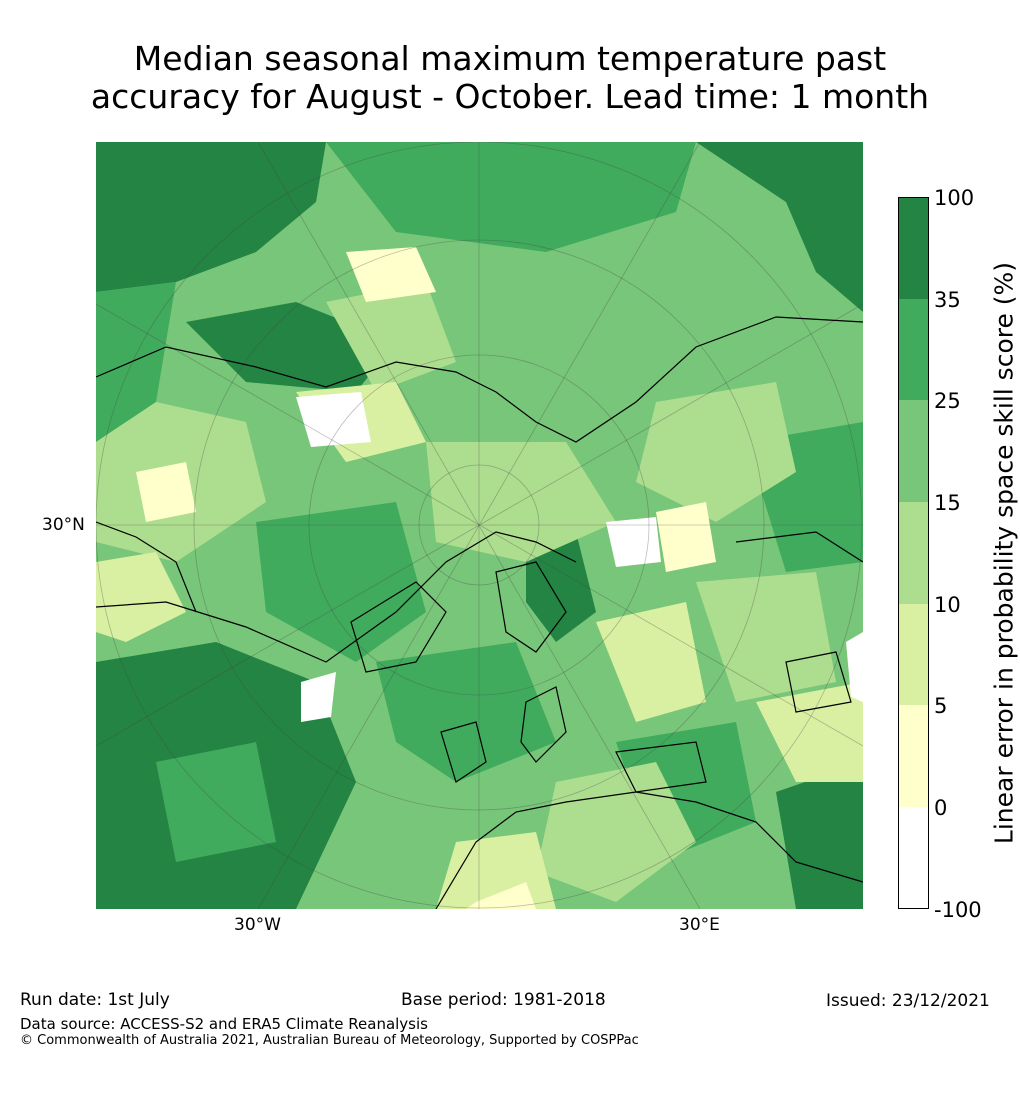 The image size is (1020, 1095). What do you see at coordinates (503, 1000) in the screenshot?
I see `base-period: Base period: 1981-2018` at bounding box center [503, 1000].